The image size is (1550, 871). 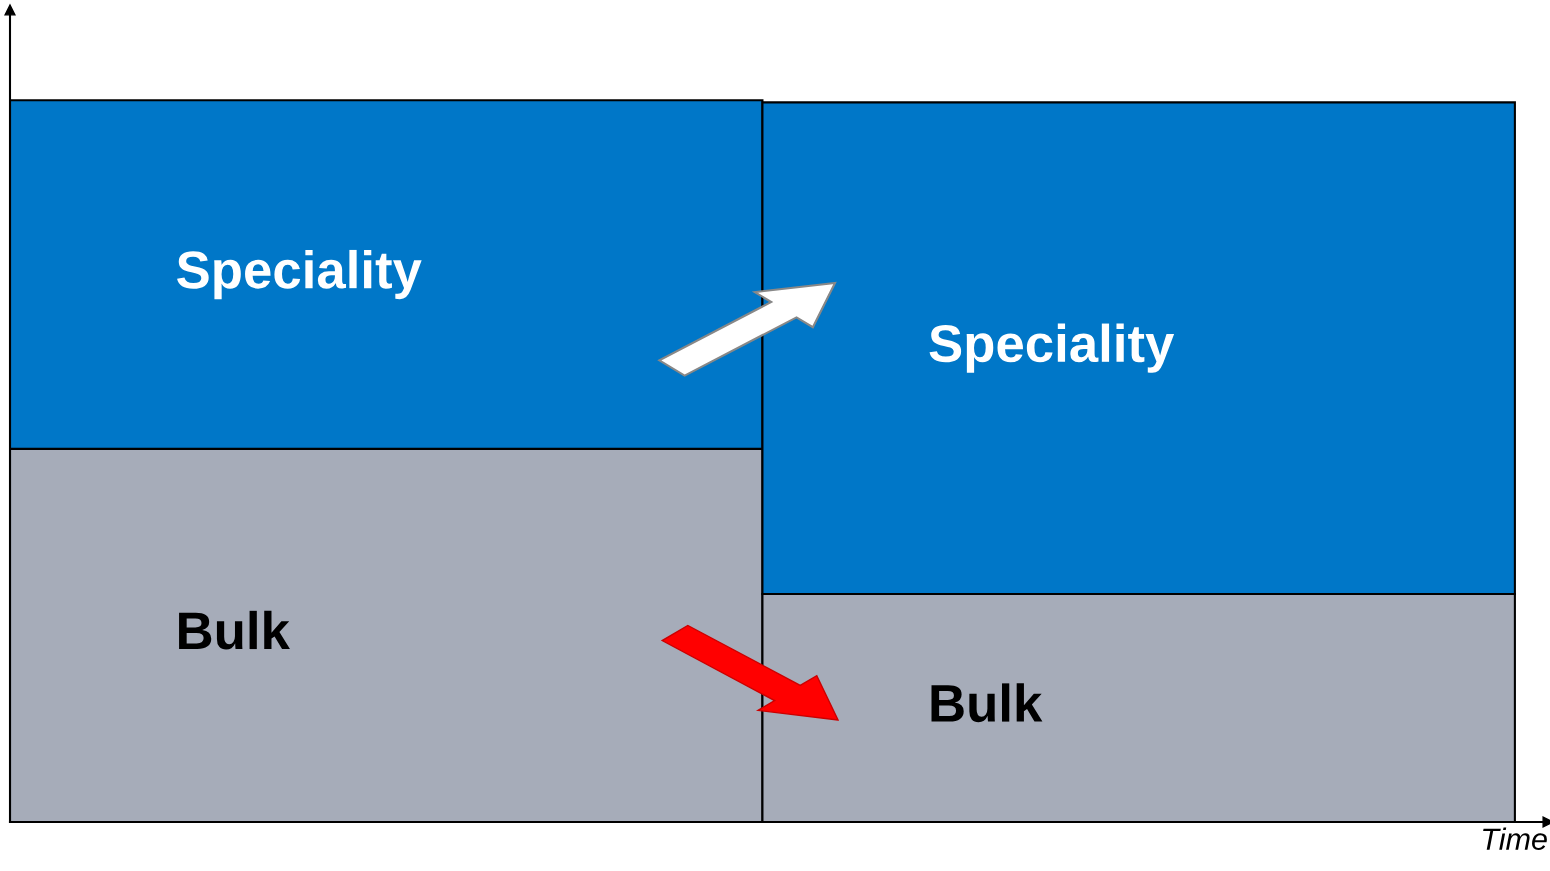 What do you see at coordinates (234, 630) in the screenshot?
I see `text: Bulk` at bounding box center [234, 630].